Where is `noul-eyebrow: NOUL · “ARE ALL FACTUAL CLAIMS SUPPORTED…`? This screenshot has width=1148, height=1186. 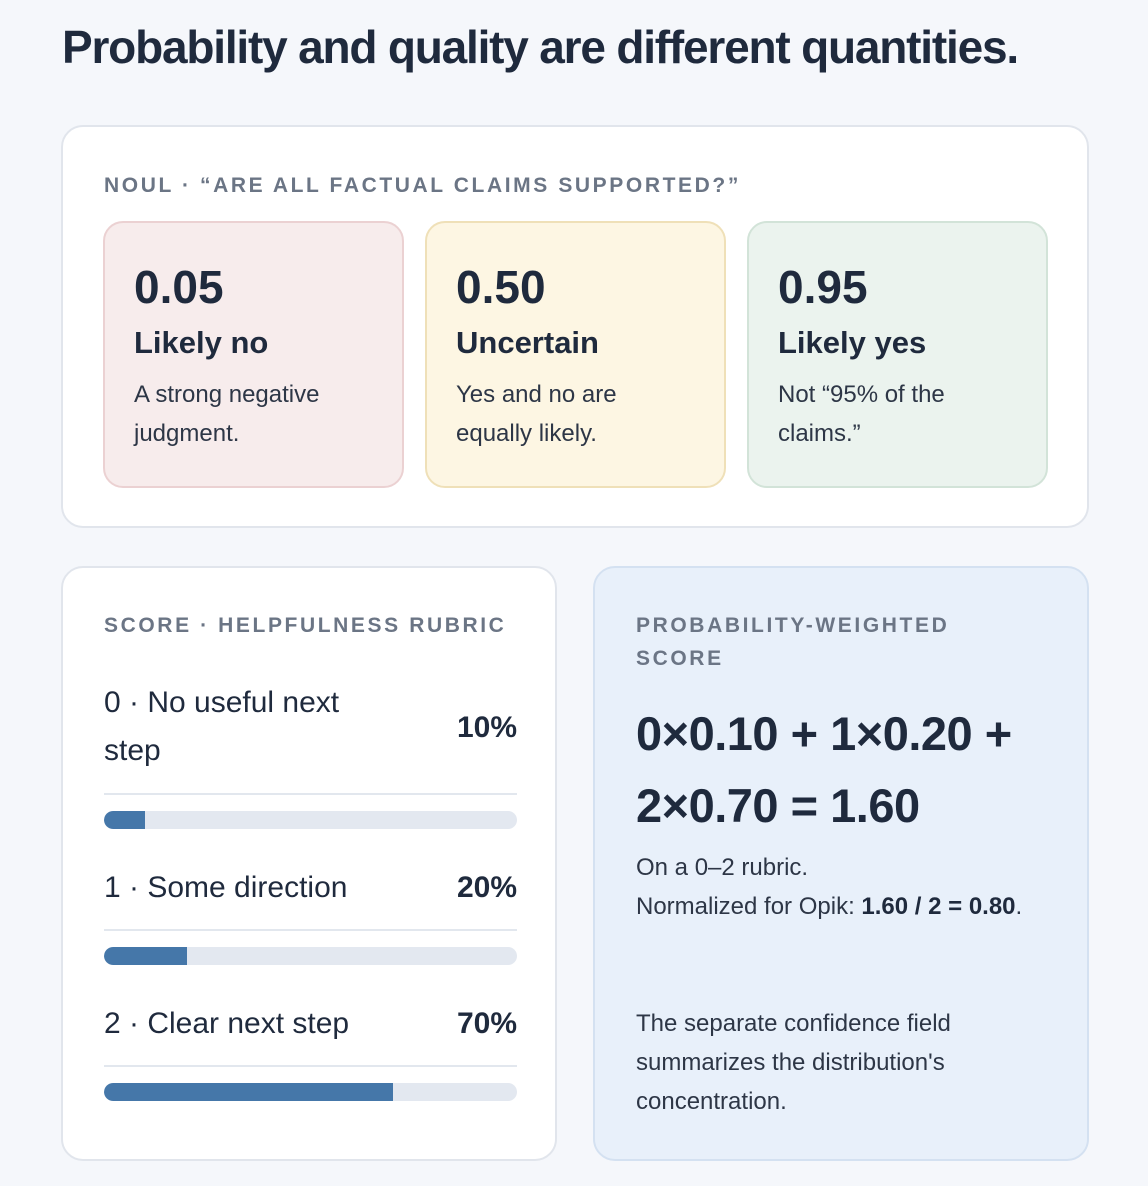
noul-eyebrow: NOUL · “ARE ALL FACTUAL CLAIMS SUPPORTED… is located at coordinates (422, 185).